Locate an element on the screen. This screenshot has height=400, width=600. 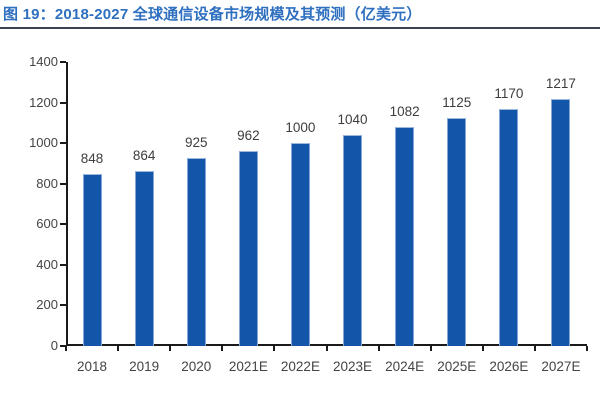
x-axis-category-label: 2021E is located at coordinates (248, 366).